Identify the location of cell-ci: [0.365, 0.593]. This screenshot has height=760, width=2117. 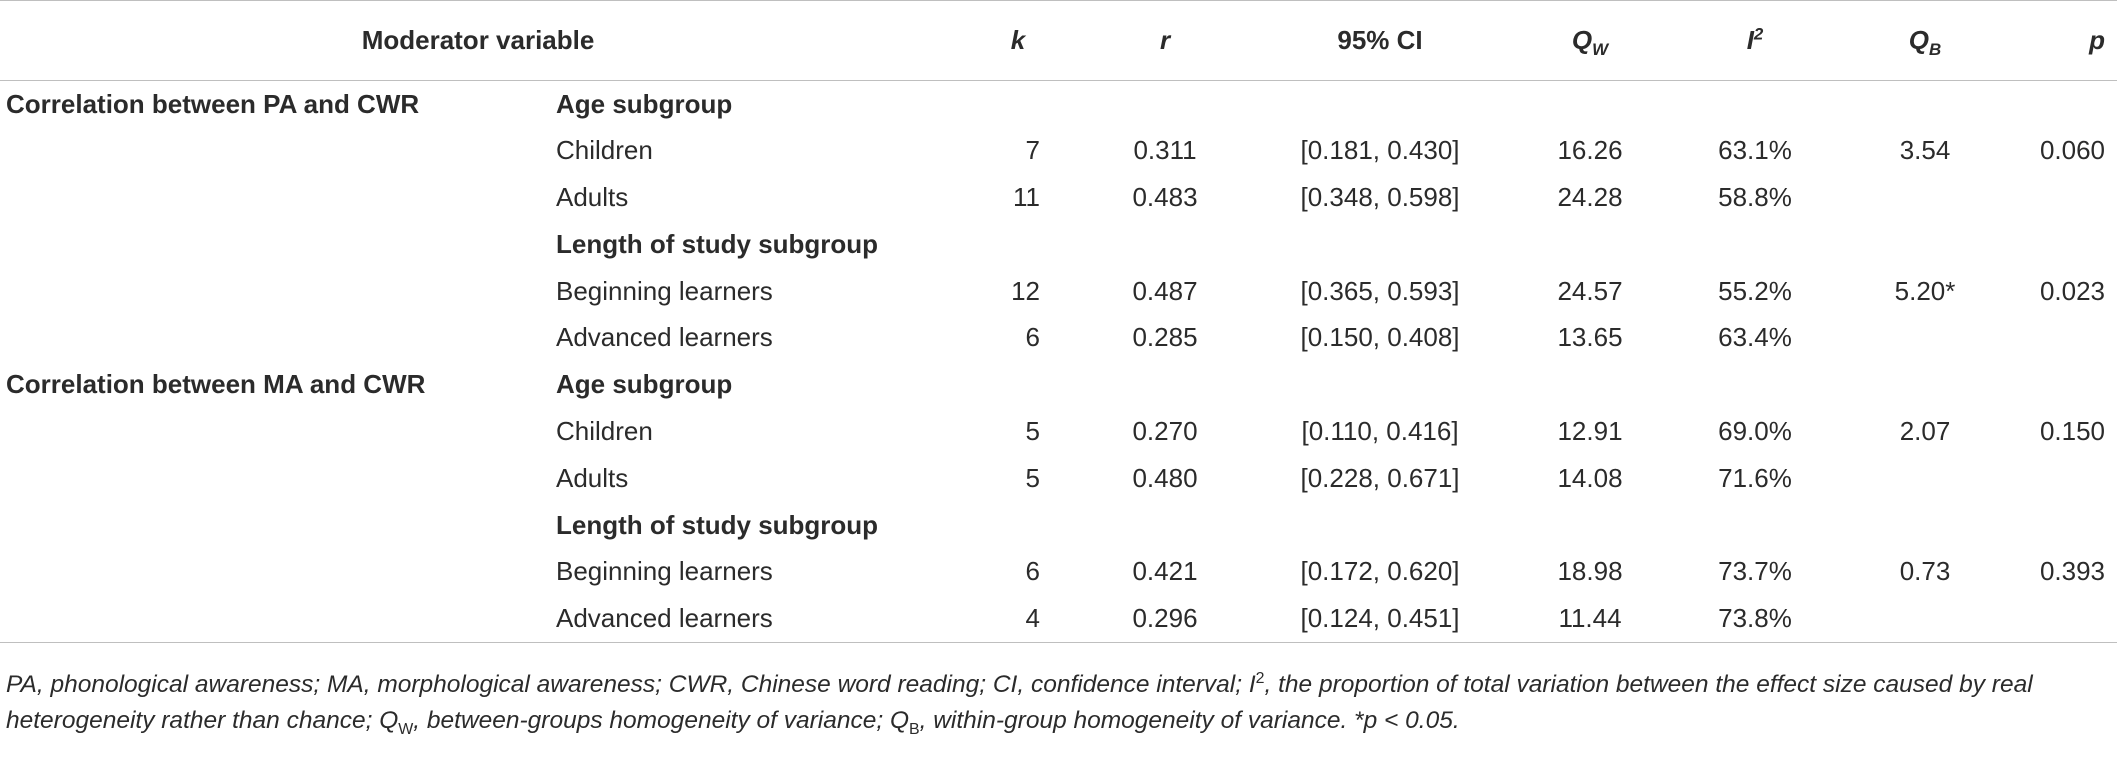
(1380, 290).